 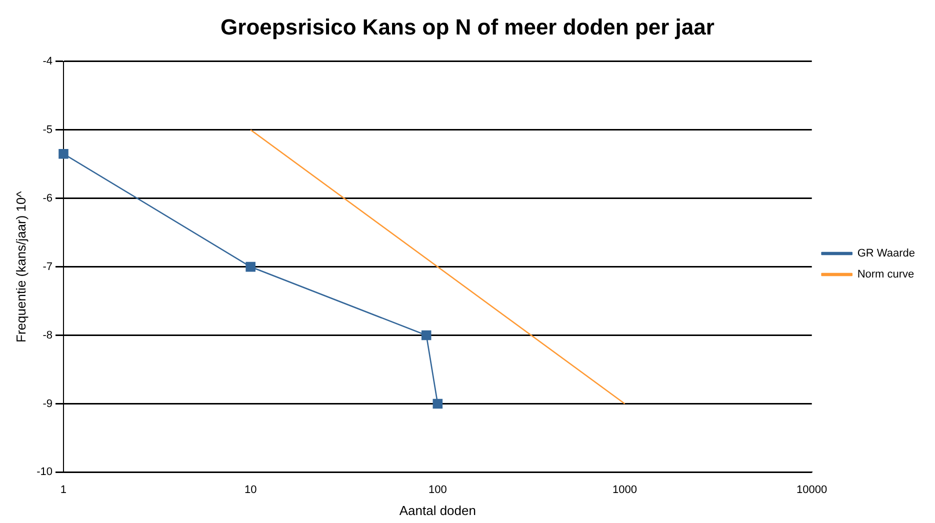 What do you see at coordinates (467, 27) in the screenshot?
I see `chart-title: Groepsrisico Kans op N of meer doden per jaar` at bounding box center [467, 27].